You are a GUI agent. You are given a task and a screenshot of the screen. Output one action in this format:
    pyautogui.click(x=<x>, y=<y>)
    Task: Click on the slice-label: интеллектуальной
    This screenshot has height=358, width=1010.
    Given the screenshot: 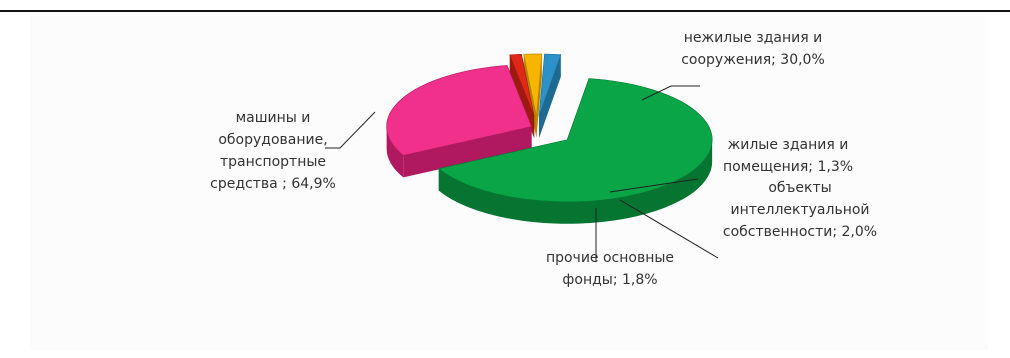 What is the action you would take?
    pyautogui.click(x=799, y=210)
    